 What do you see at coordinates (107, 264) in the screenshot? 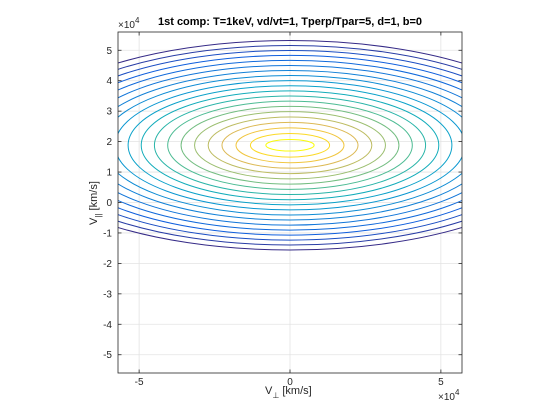
I see `y-tick-label: -2` at bounding box center [107, 264].